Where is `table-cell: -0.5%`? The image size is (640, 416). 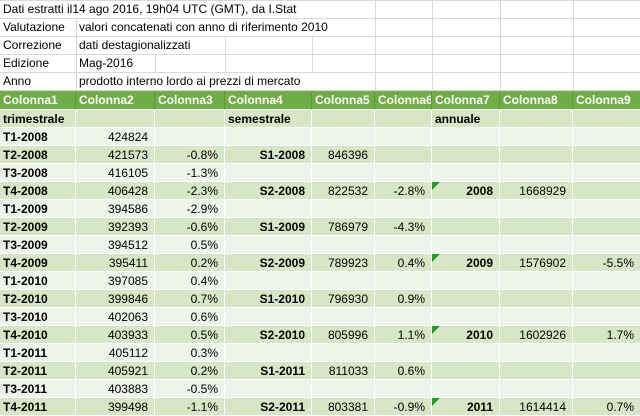
table-cell: -0.5% is located at coordinates (190, 389).